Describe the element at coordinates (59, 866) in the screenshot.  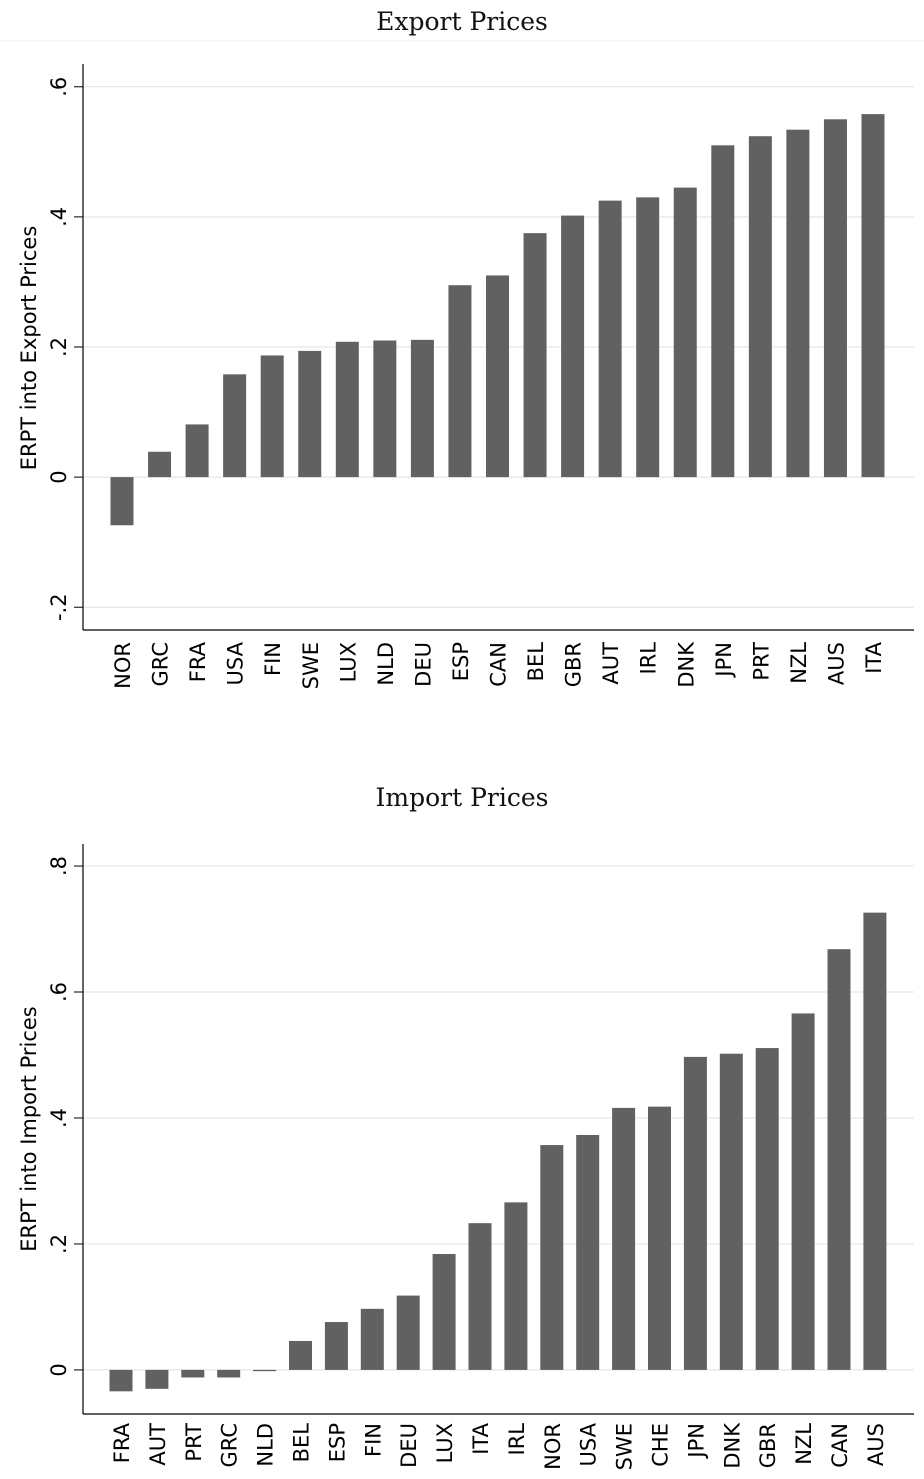
I see `y-tick-label: .8` at that location.